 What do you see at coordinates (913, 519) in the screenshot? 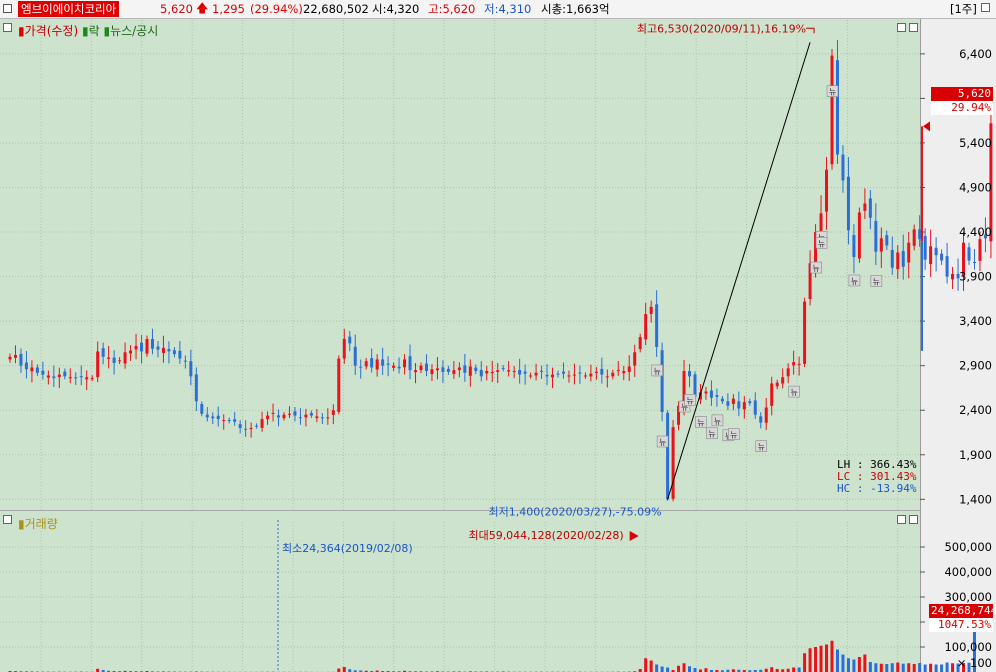
I see `volume-panel-close-icon` at bounding box center [913, 519].